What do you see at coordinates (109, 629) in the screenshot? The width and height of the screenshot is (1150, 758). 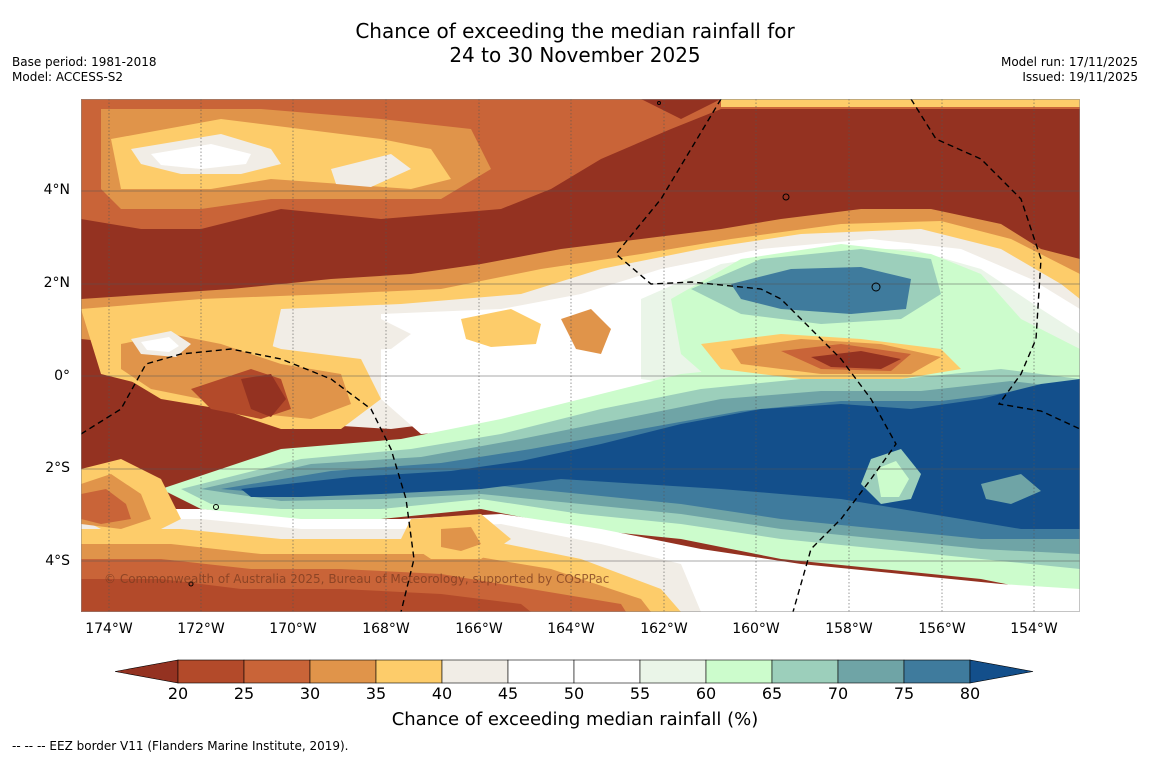 I see `lon-label-174w: 174°W` at bounding box center [109, 629].